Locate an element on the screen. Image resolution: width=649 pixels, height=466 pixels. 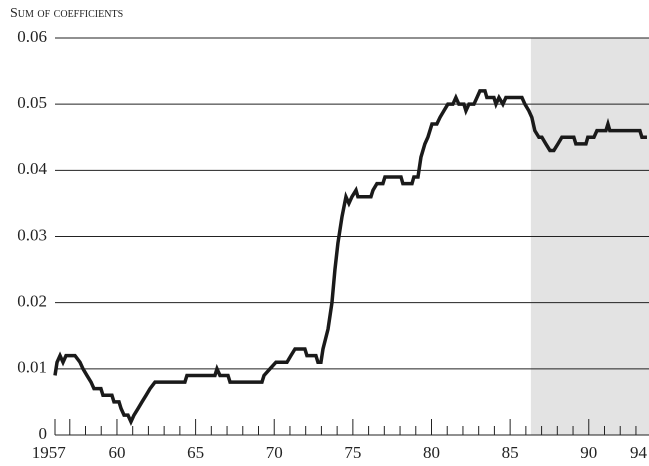
y-tick-label: 0 is located at coordinates (43, 433).